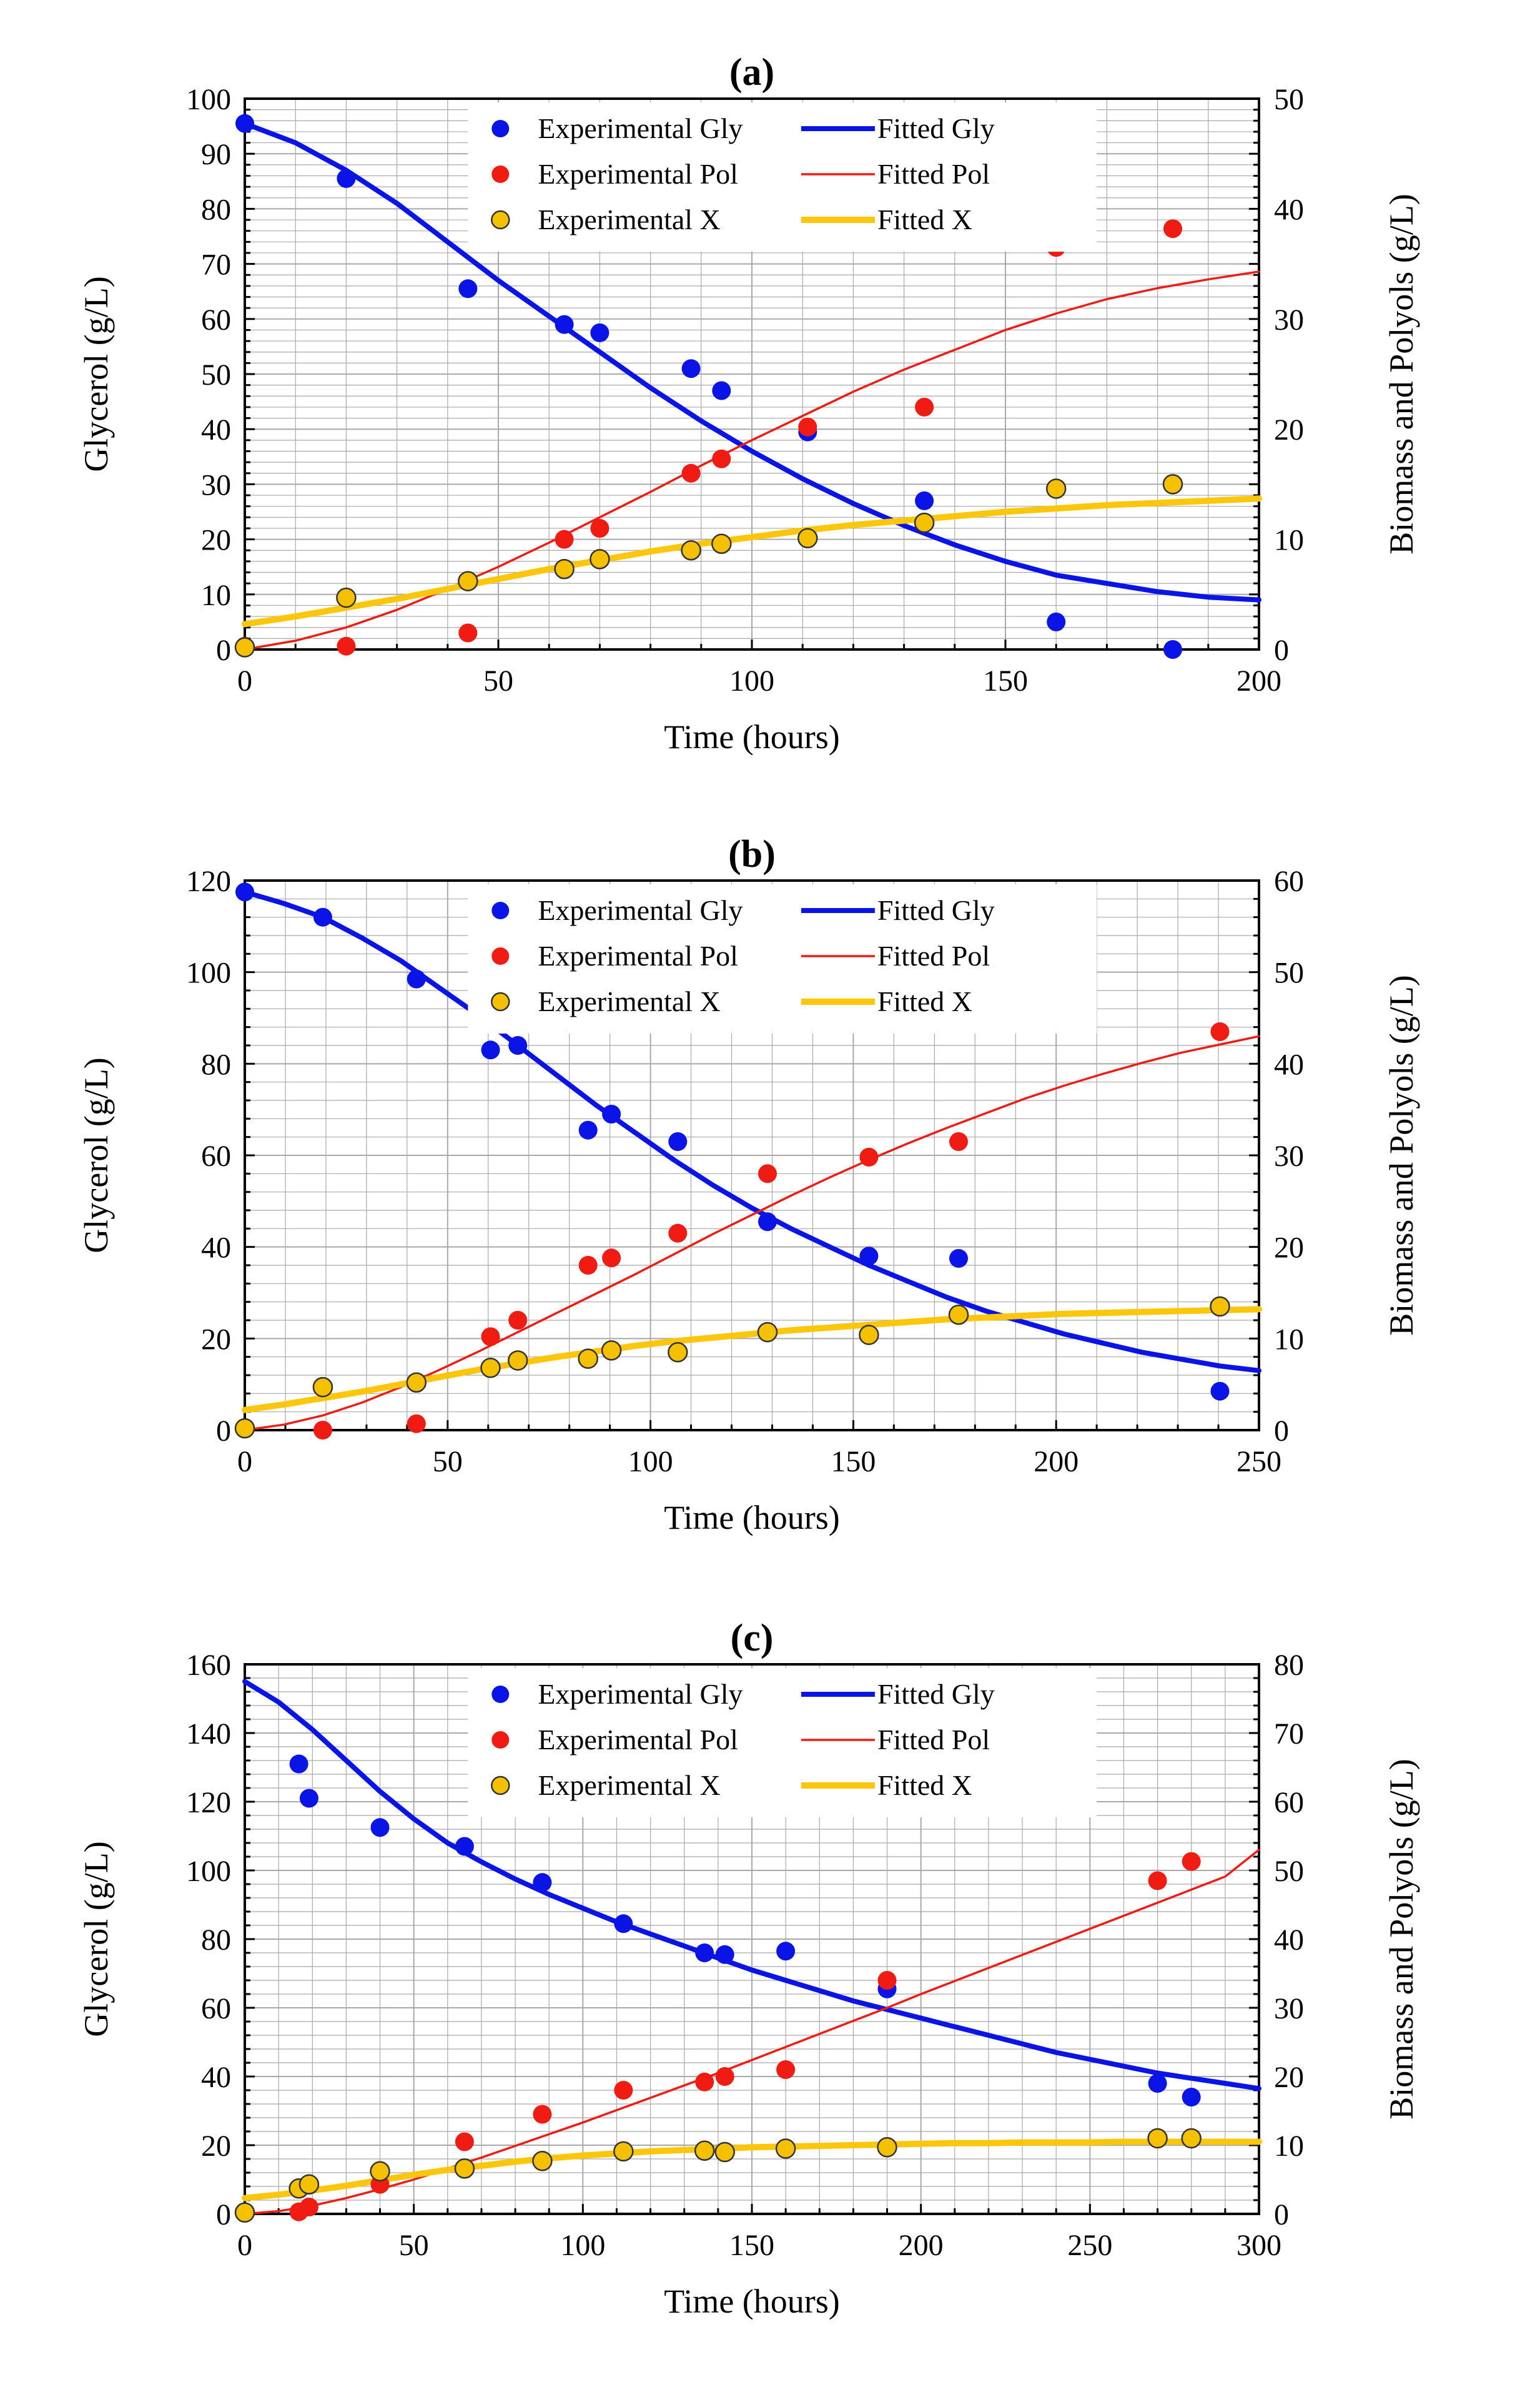 The height and width of the screenshot is (2395, 1540). I want to click on y-right-axis-title: Biomass and Polyols (g/L), so click(1401, 375).